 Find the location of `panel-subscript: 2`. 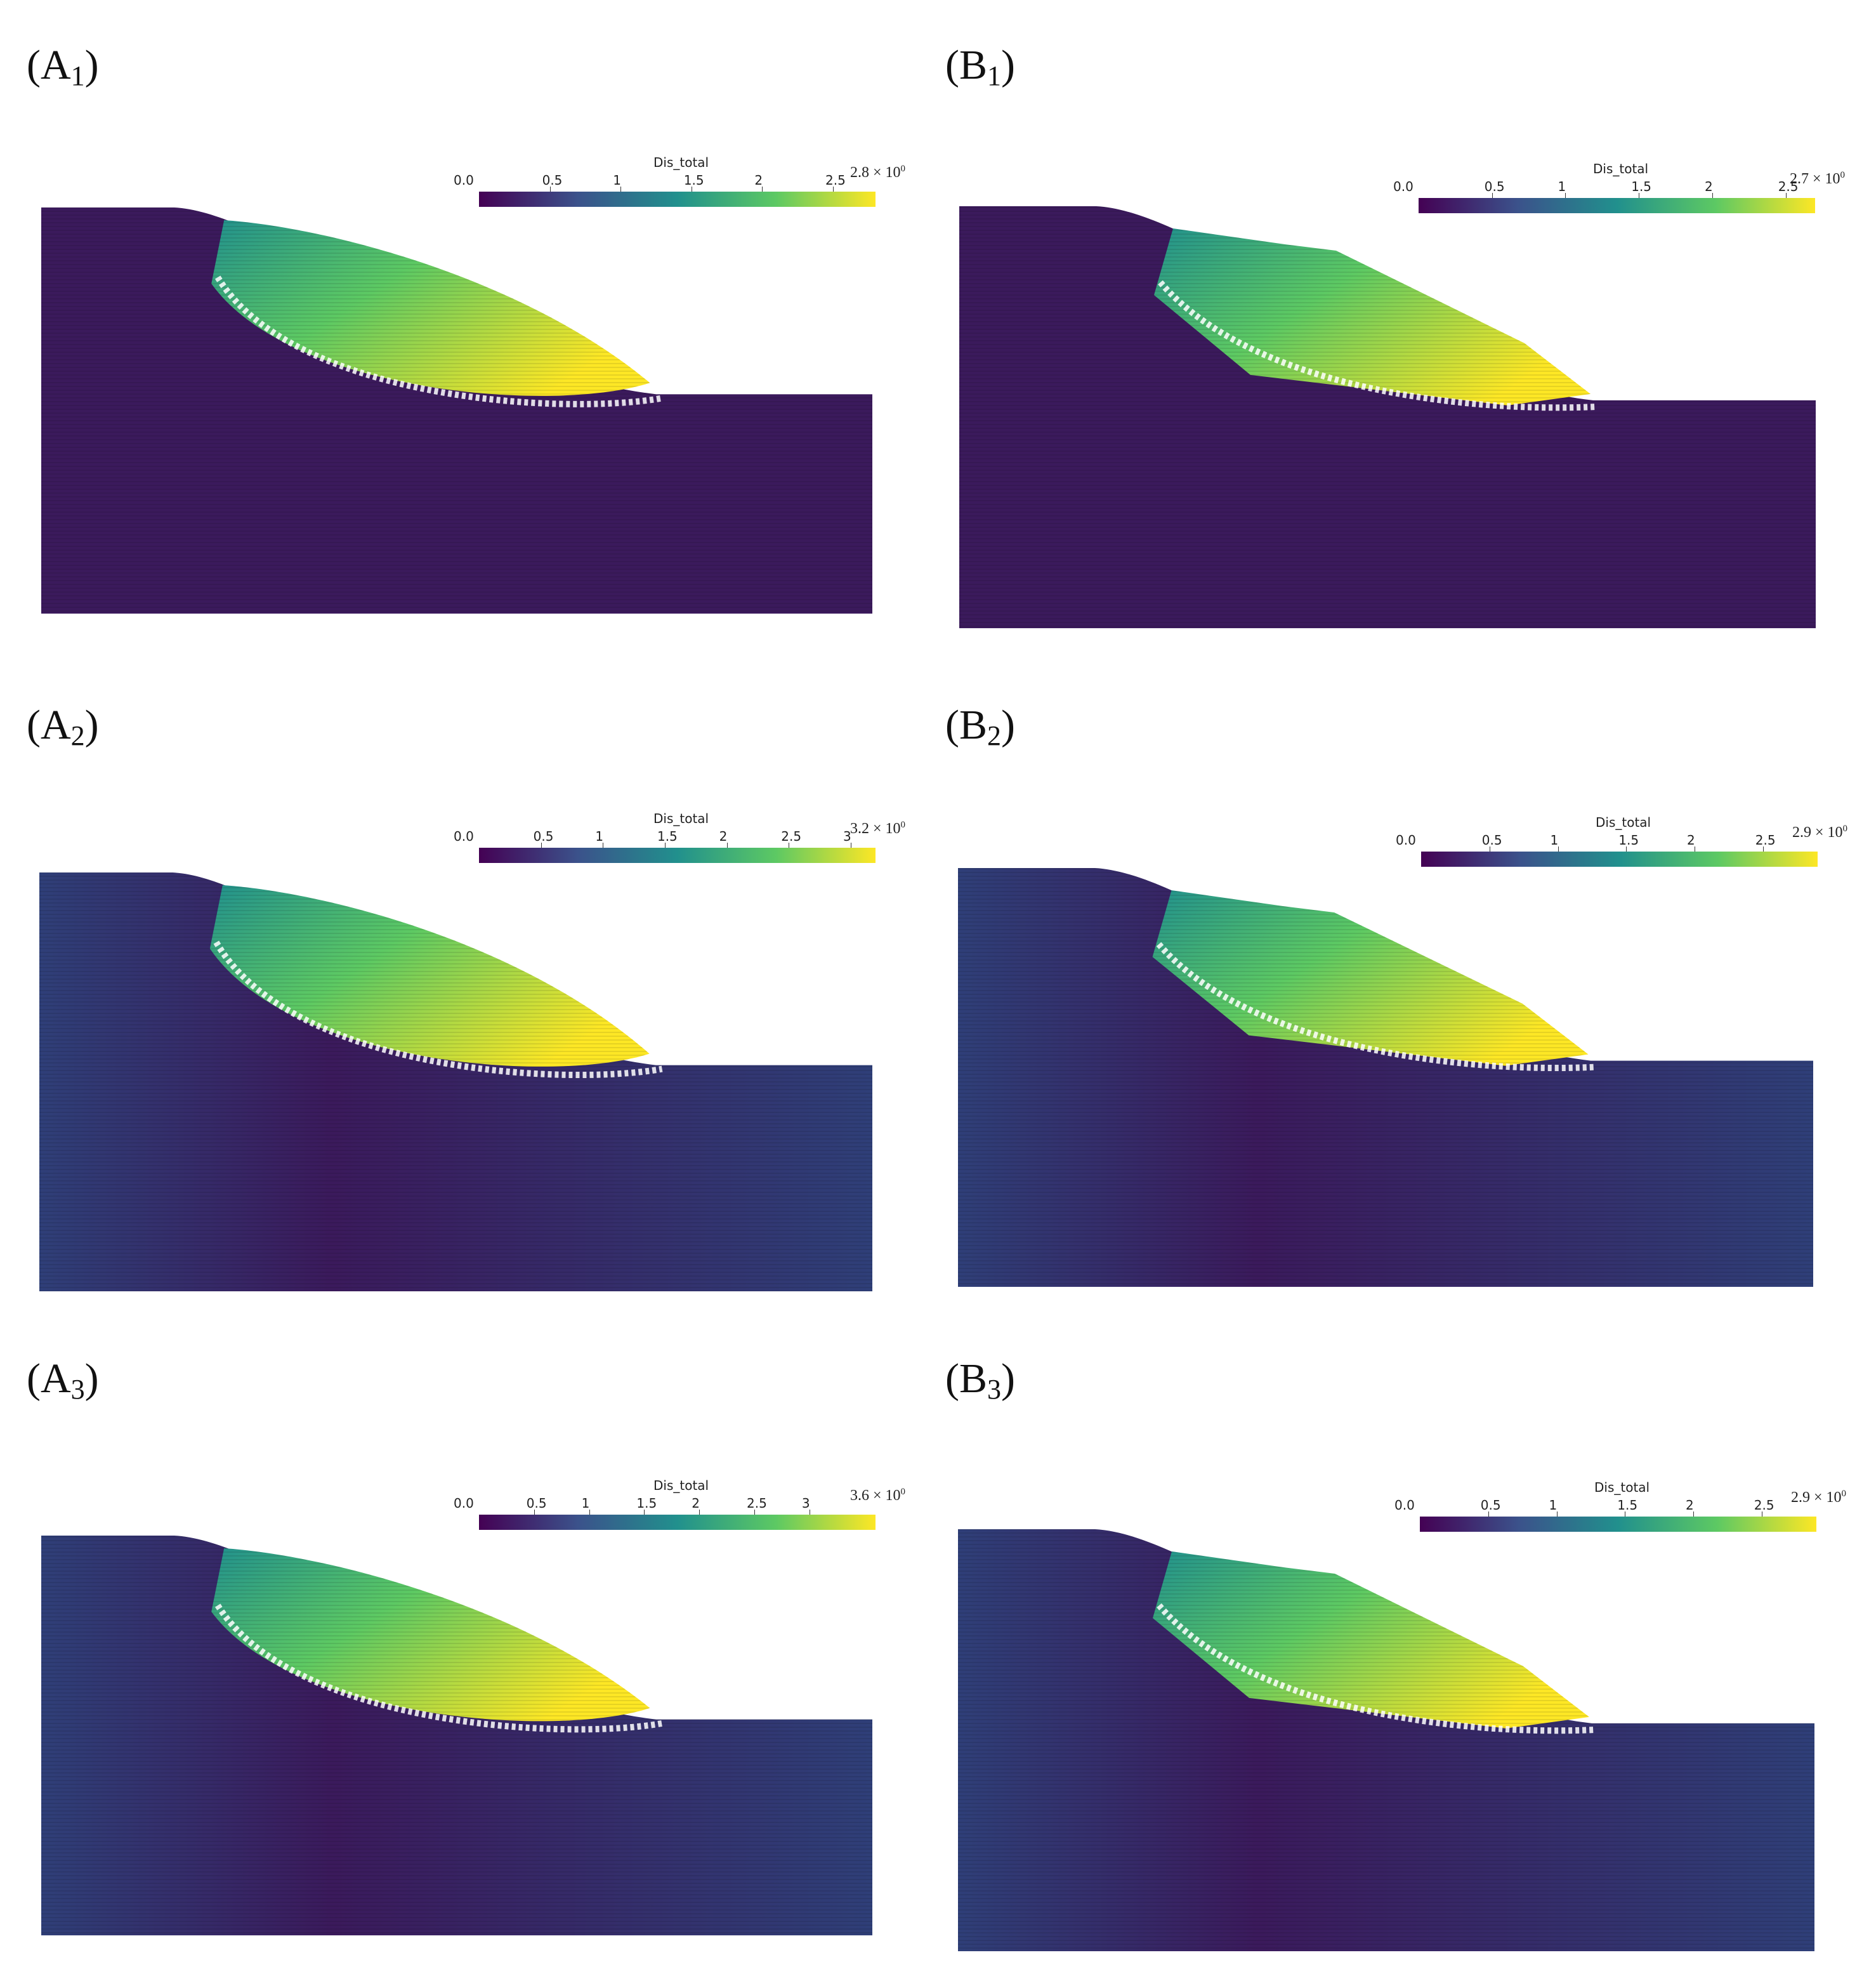

panel-subscript: 2 is located at coordinates (77, 735).